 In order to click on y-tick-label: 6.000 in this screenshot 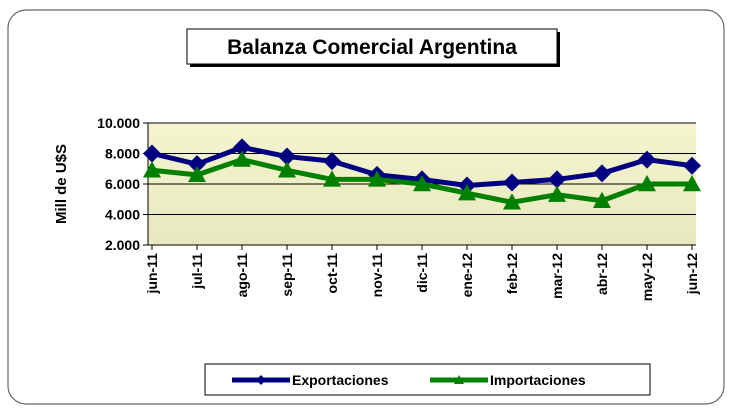, I will do `click(122, 184)`.